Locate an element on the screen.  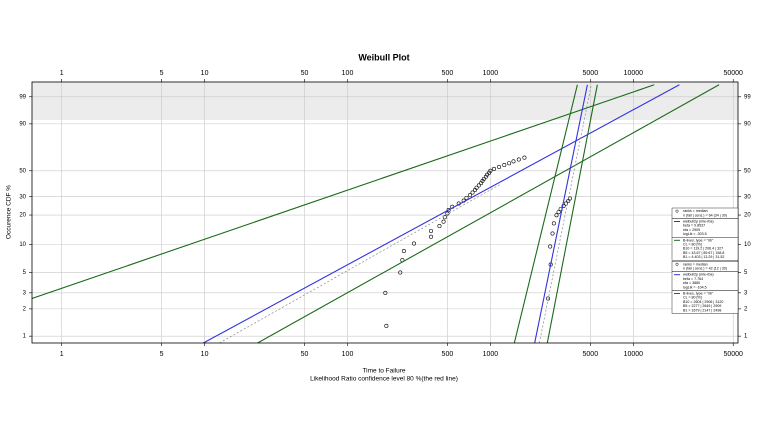
legend-text: beta = 0.8537 is located at coordinates (694, 226).